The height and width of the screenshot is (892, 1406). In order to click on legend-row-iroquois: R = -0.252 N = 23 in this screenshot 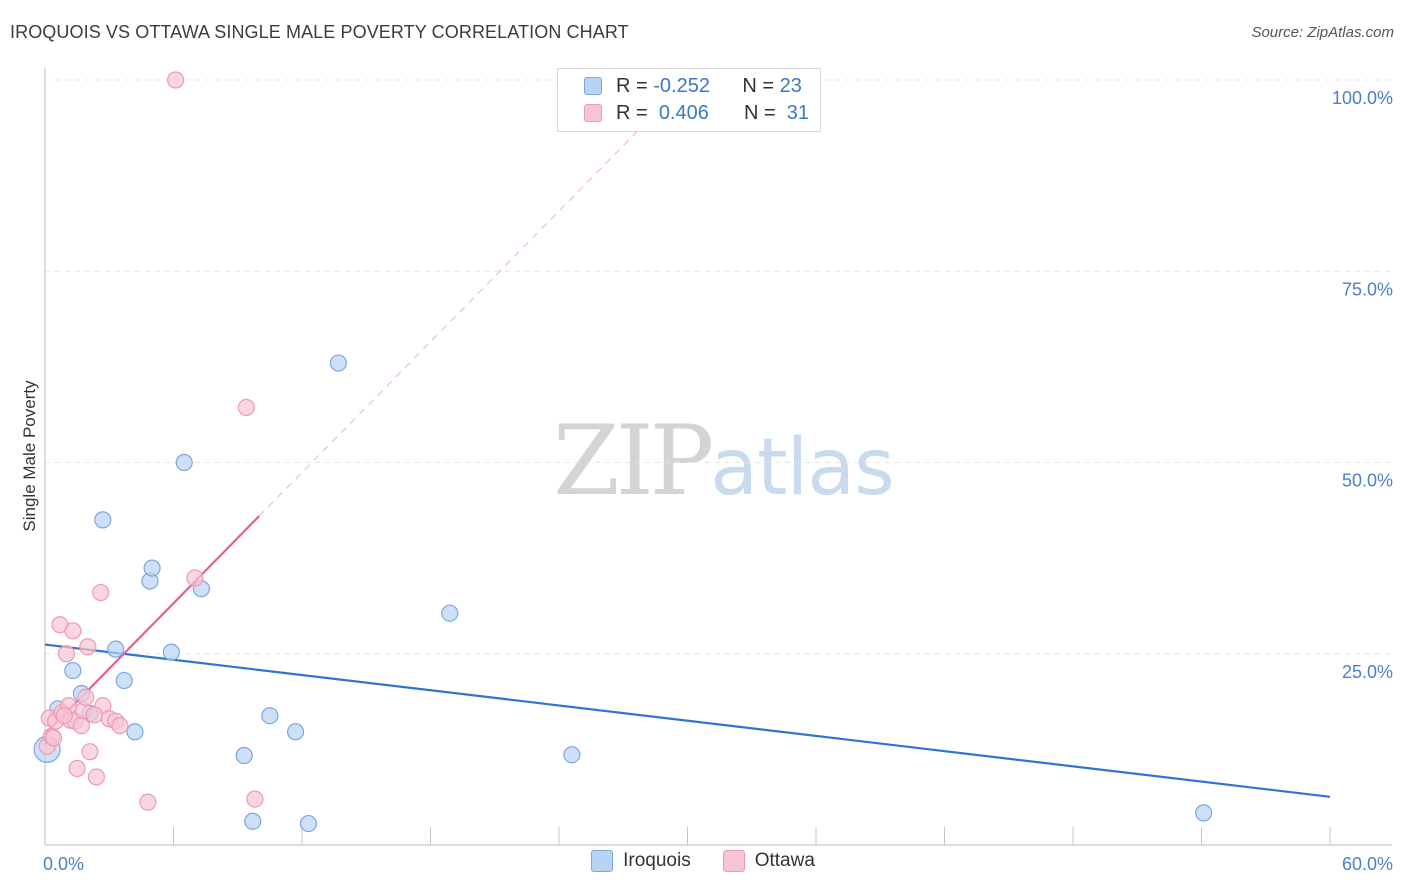, I will do `click(693, 86)`.